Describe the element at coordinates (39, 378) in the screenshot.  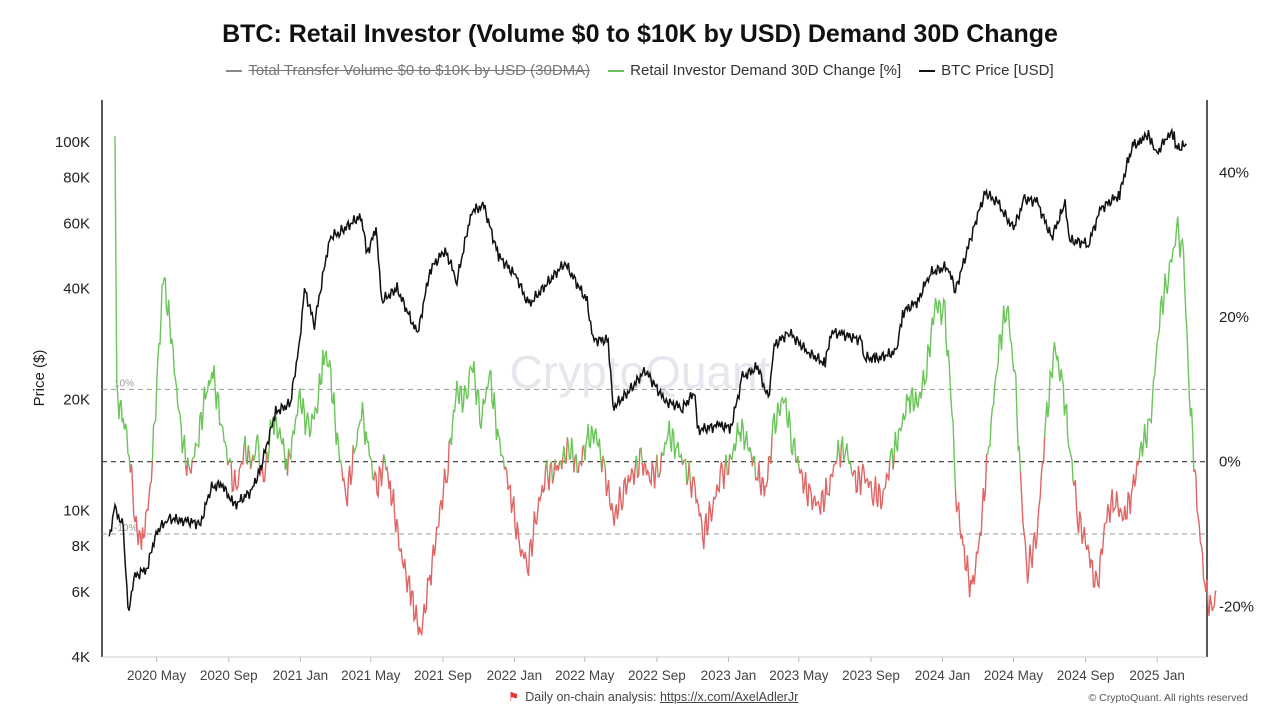
I see `y-left-axis-label: Price ($)` at that location.